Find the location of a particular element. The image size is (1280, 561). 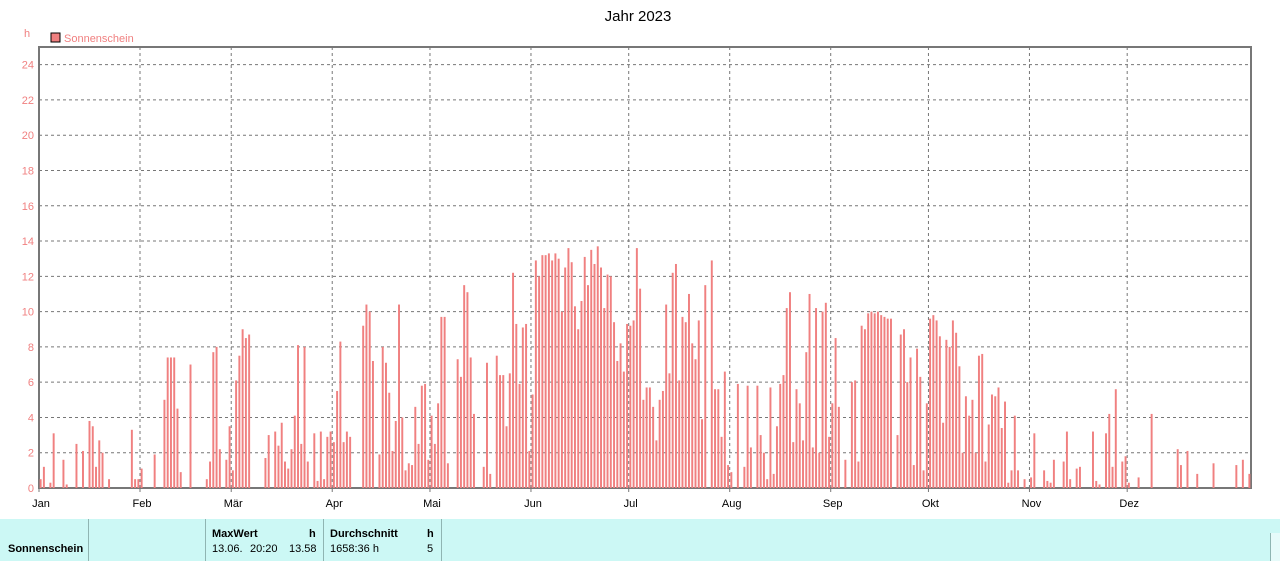

legend-swatch is located at coordinates (55, 37).